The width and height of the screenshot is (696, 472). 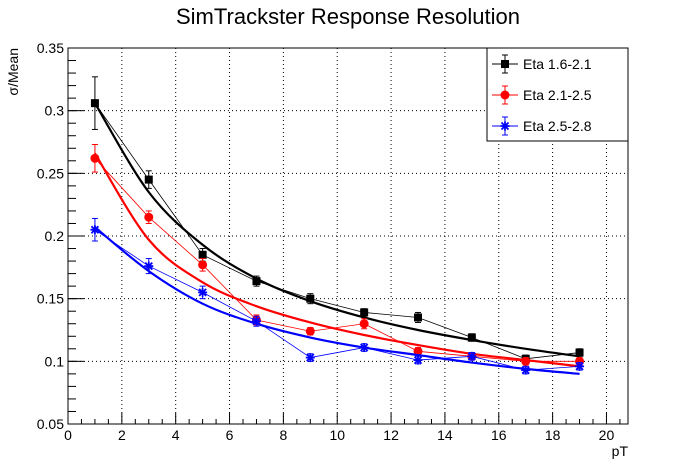 I want to click on legend-entry: Eta 2.5-2.8, so click(x=542, y=126).